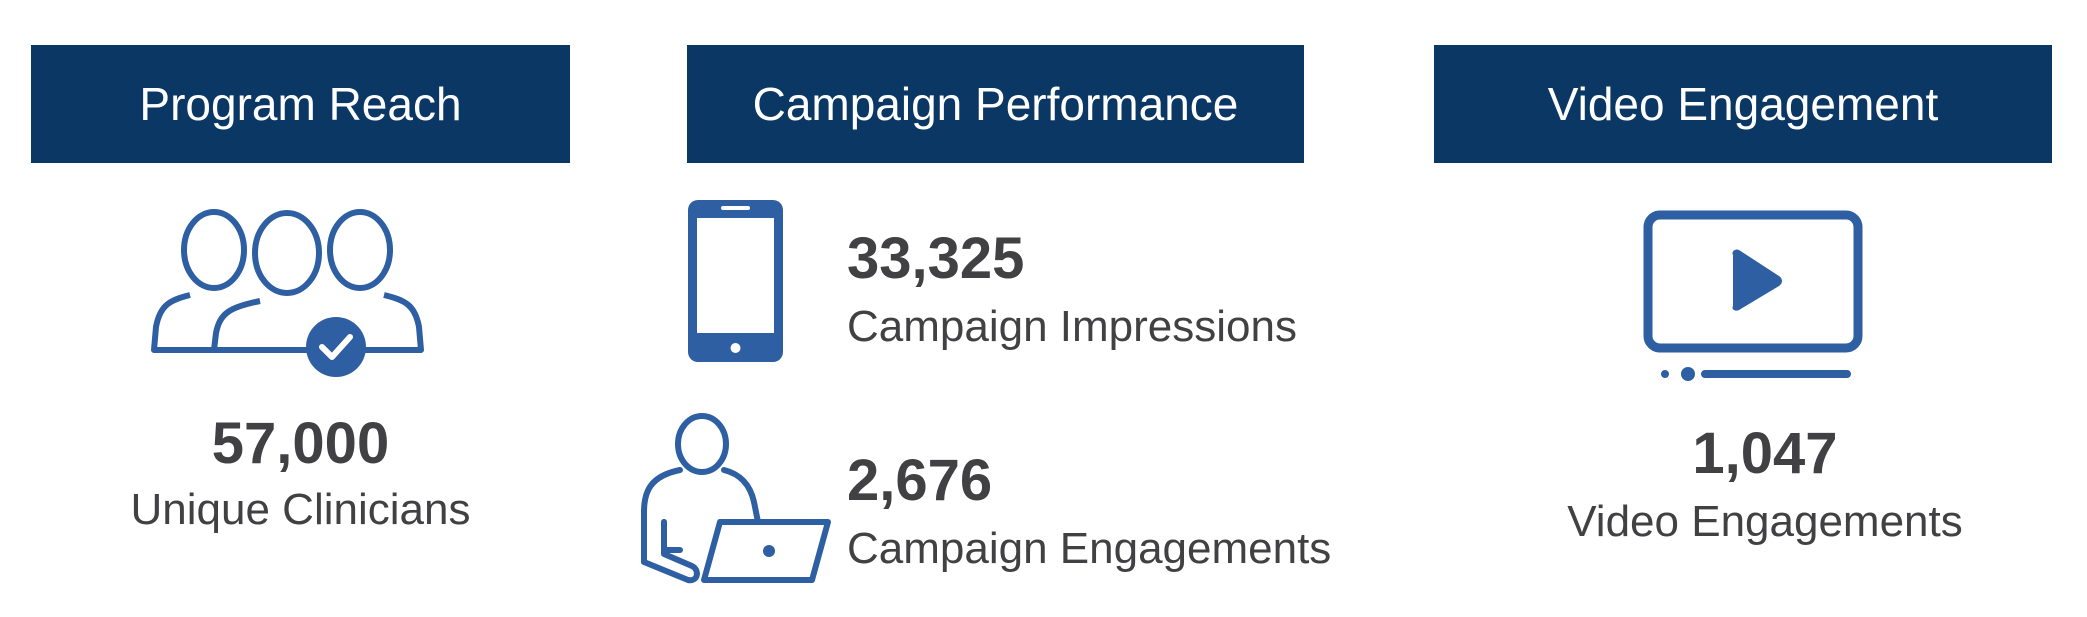 This screenshot has height=617, width=2087. I want to click on unique-clinicians-value: 57,000, so click(300, 443).